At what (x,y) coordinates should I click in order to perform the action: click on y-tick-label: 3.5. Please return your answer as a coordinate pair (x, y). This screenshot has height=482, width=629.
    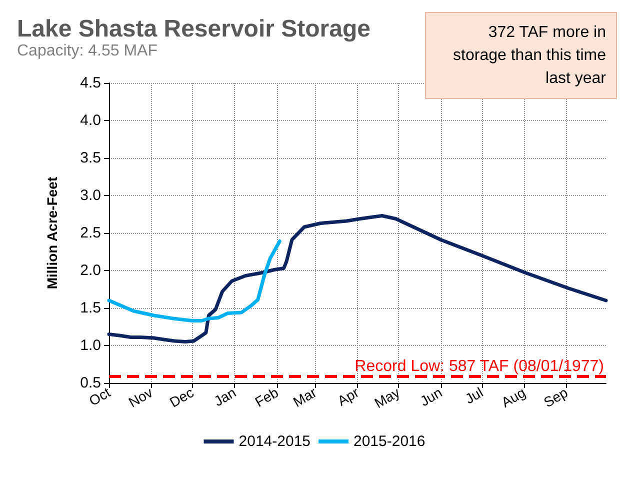
    Looking at the image, I should click on (90, 158).